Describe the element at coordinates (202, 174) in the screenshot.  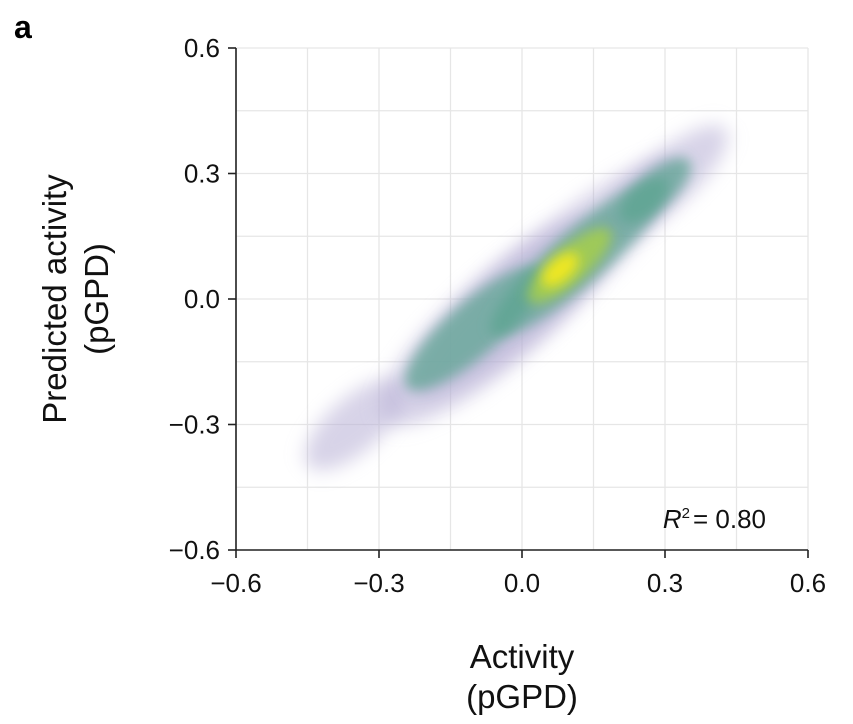
I see `y-tick-label: 0.3` at that location.